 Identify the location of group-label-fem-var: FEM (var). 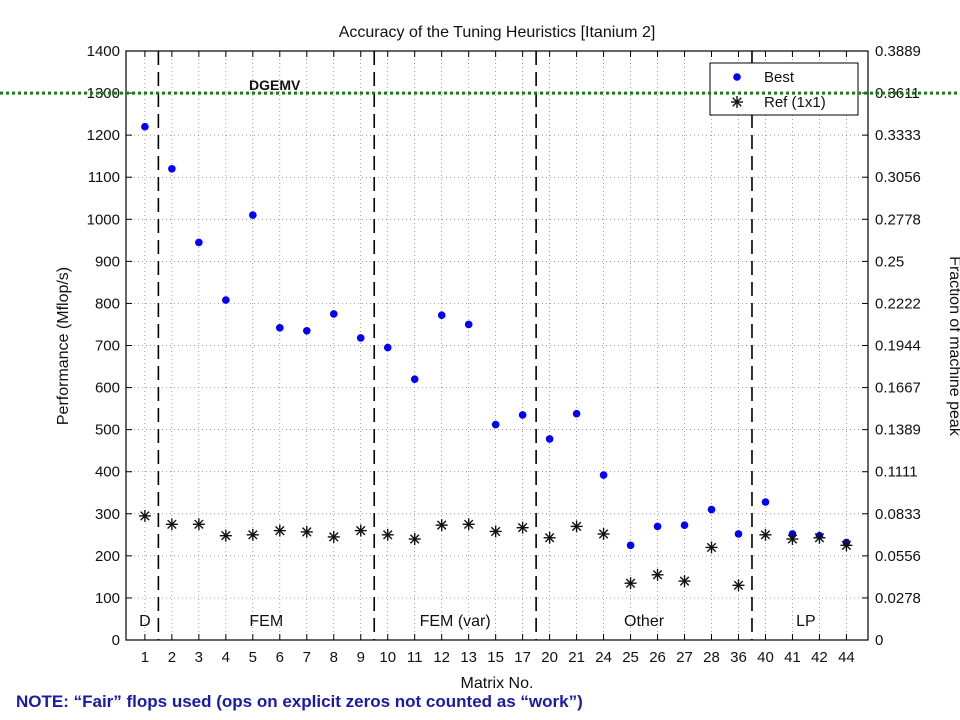
(455, 621).